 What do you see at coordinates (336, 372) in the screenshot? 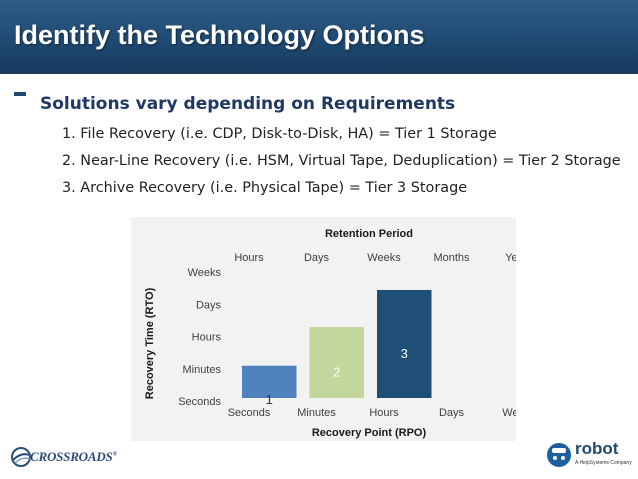
I see `bar-label: 2` at bounding box center [336, 372].